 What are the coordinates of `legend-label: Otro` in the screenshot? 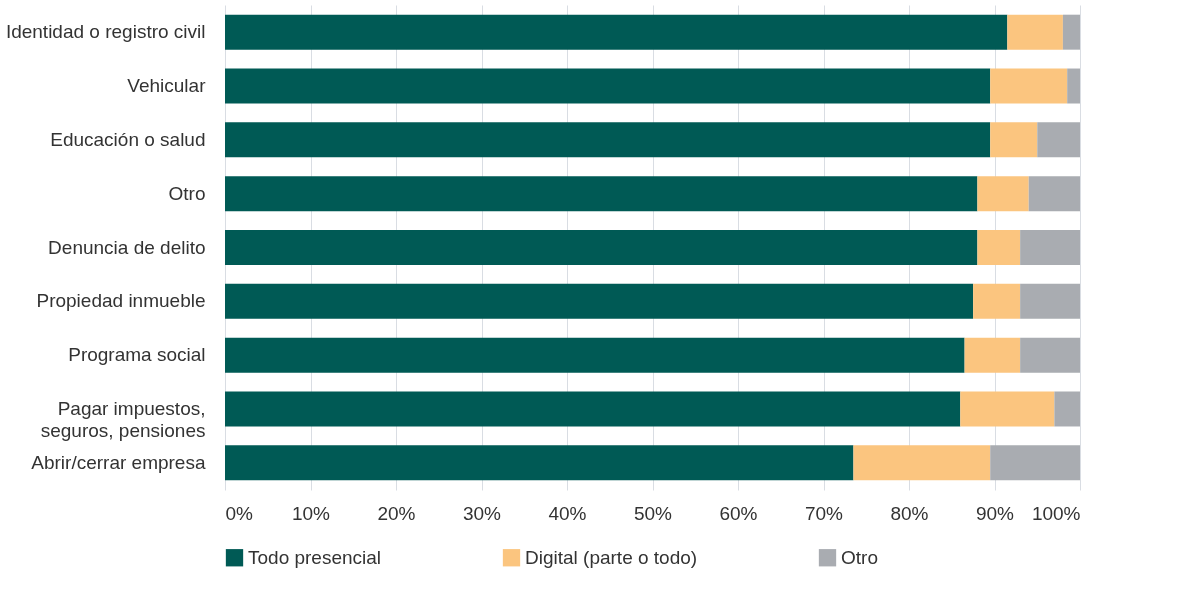 It's located at (859, 557).